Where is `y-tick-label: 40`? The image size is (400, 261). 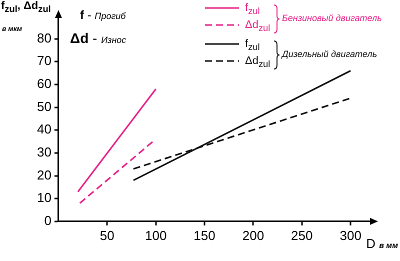
y-tick-label: 40 is located at coordinates (44, 129).